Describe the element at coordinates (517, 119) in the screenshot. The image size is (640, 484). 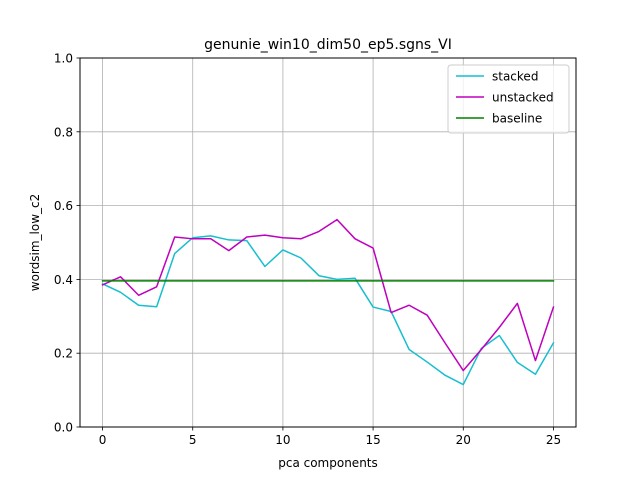
I see `legend-label-baseline: baseline` at that location.